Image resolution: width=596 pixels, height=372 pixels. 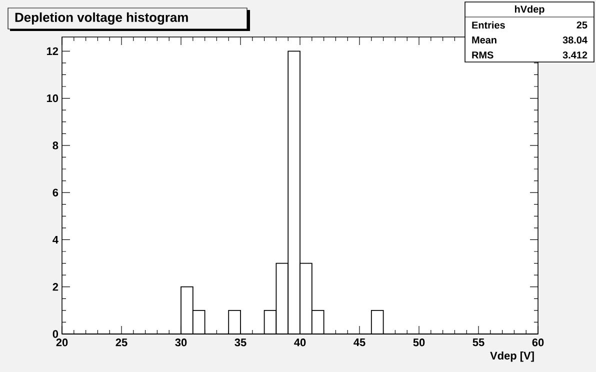 I want to click on text: hVdep, so click(x=529, y=10).